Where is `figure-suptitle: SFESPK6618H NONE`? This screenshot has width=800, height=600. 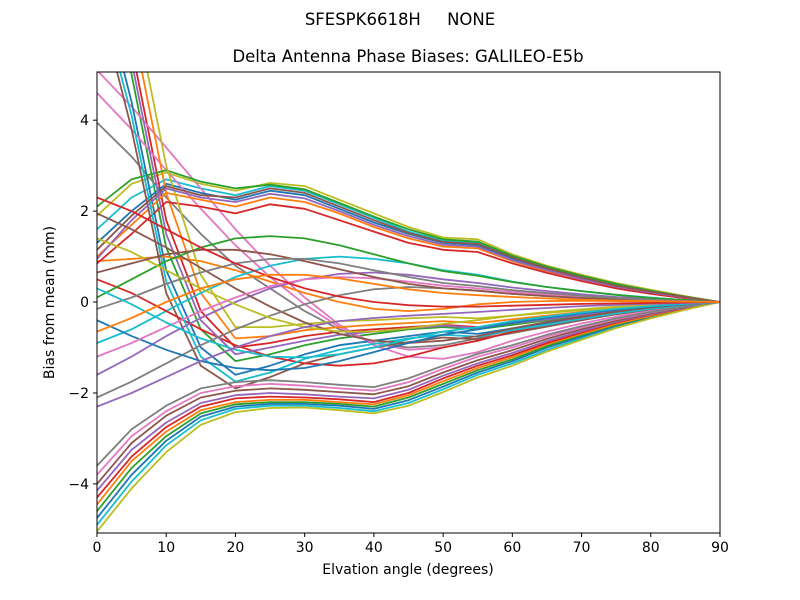 figure-suptitle: SFESPK6618H NONE is located at coordinates (400, 19).